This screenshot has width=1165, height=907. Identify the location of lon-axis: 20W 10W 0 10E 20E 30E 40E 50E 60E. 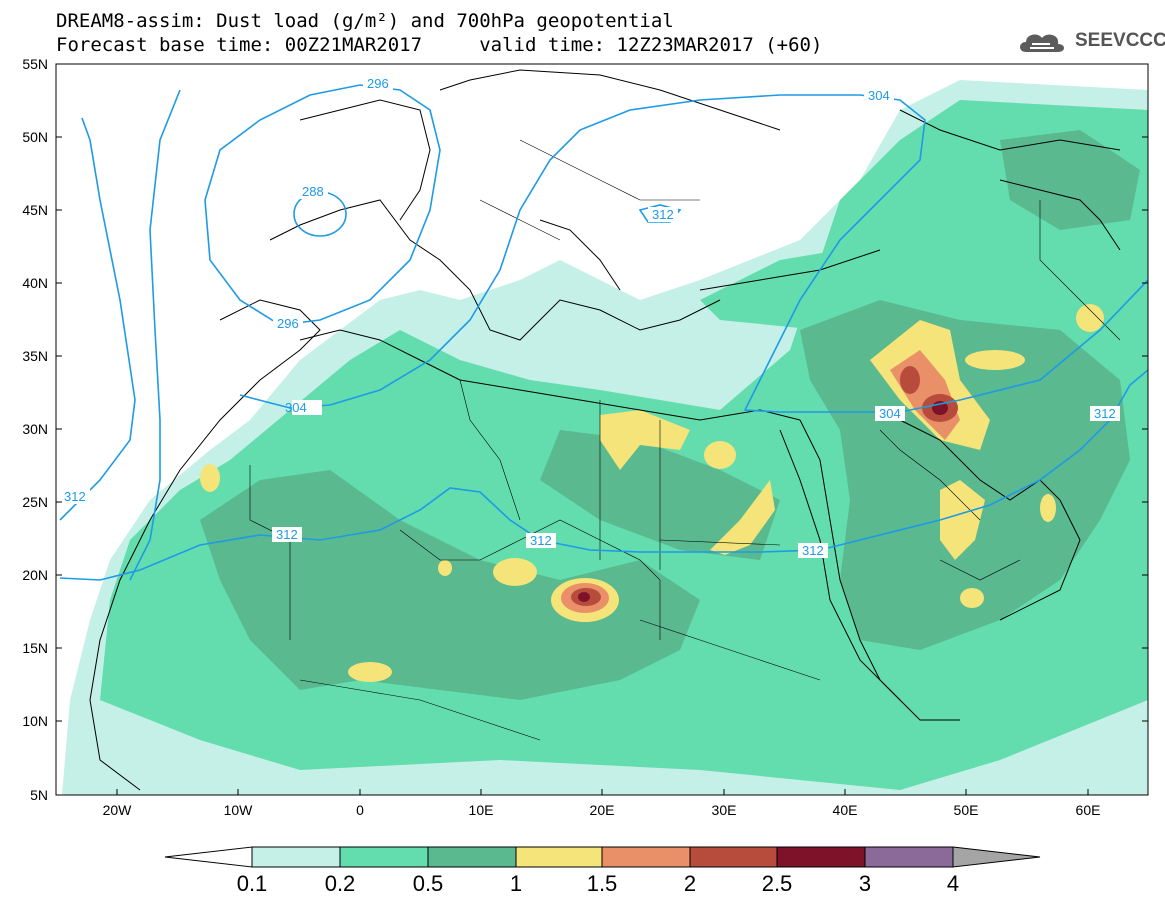
(602, 810).